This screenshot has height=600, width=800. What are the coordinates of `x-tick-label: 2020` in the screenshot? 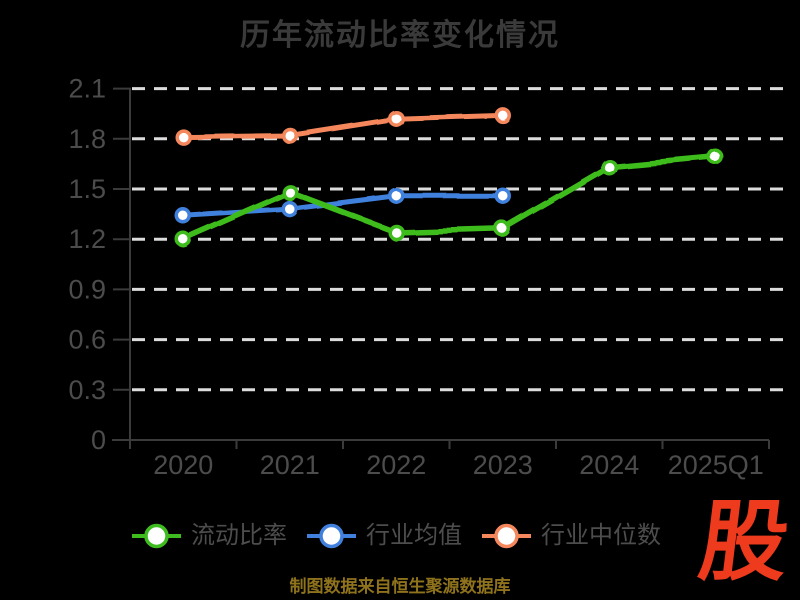 It's located at (183, 465).